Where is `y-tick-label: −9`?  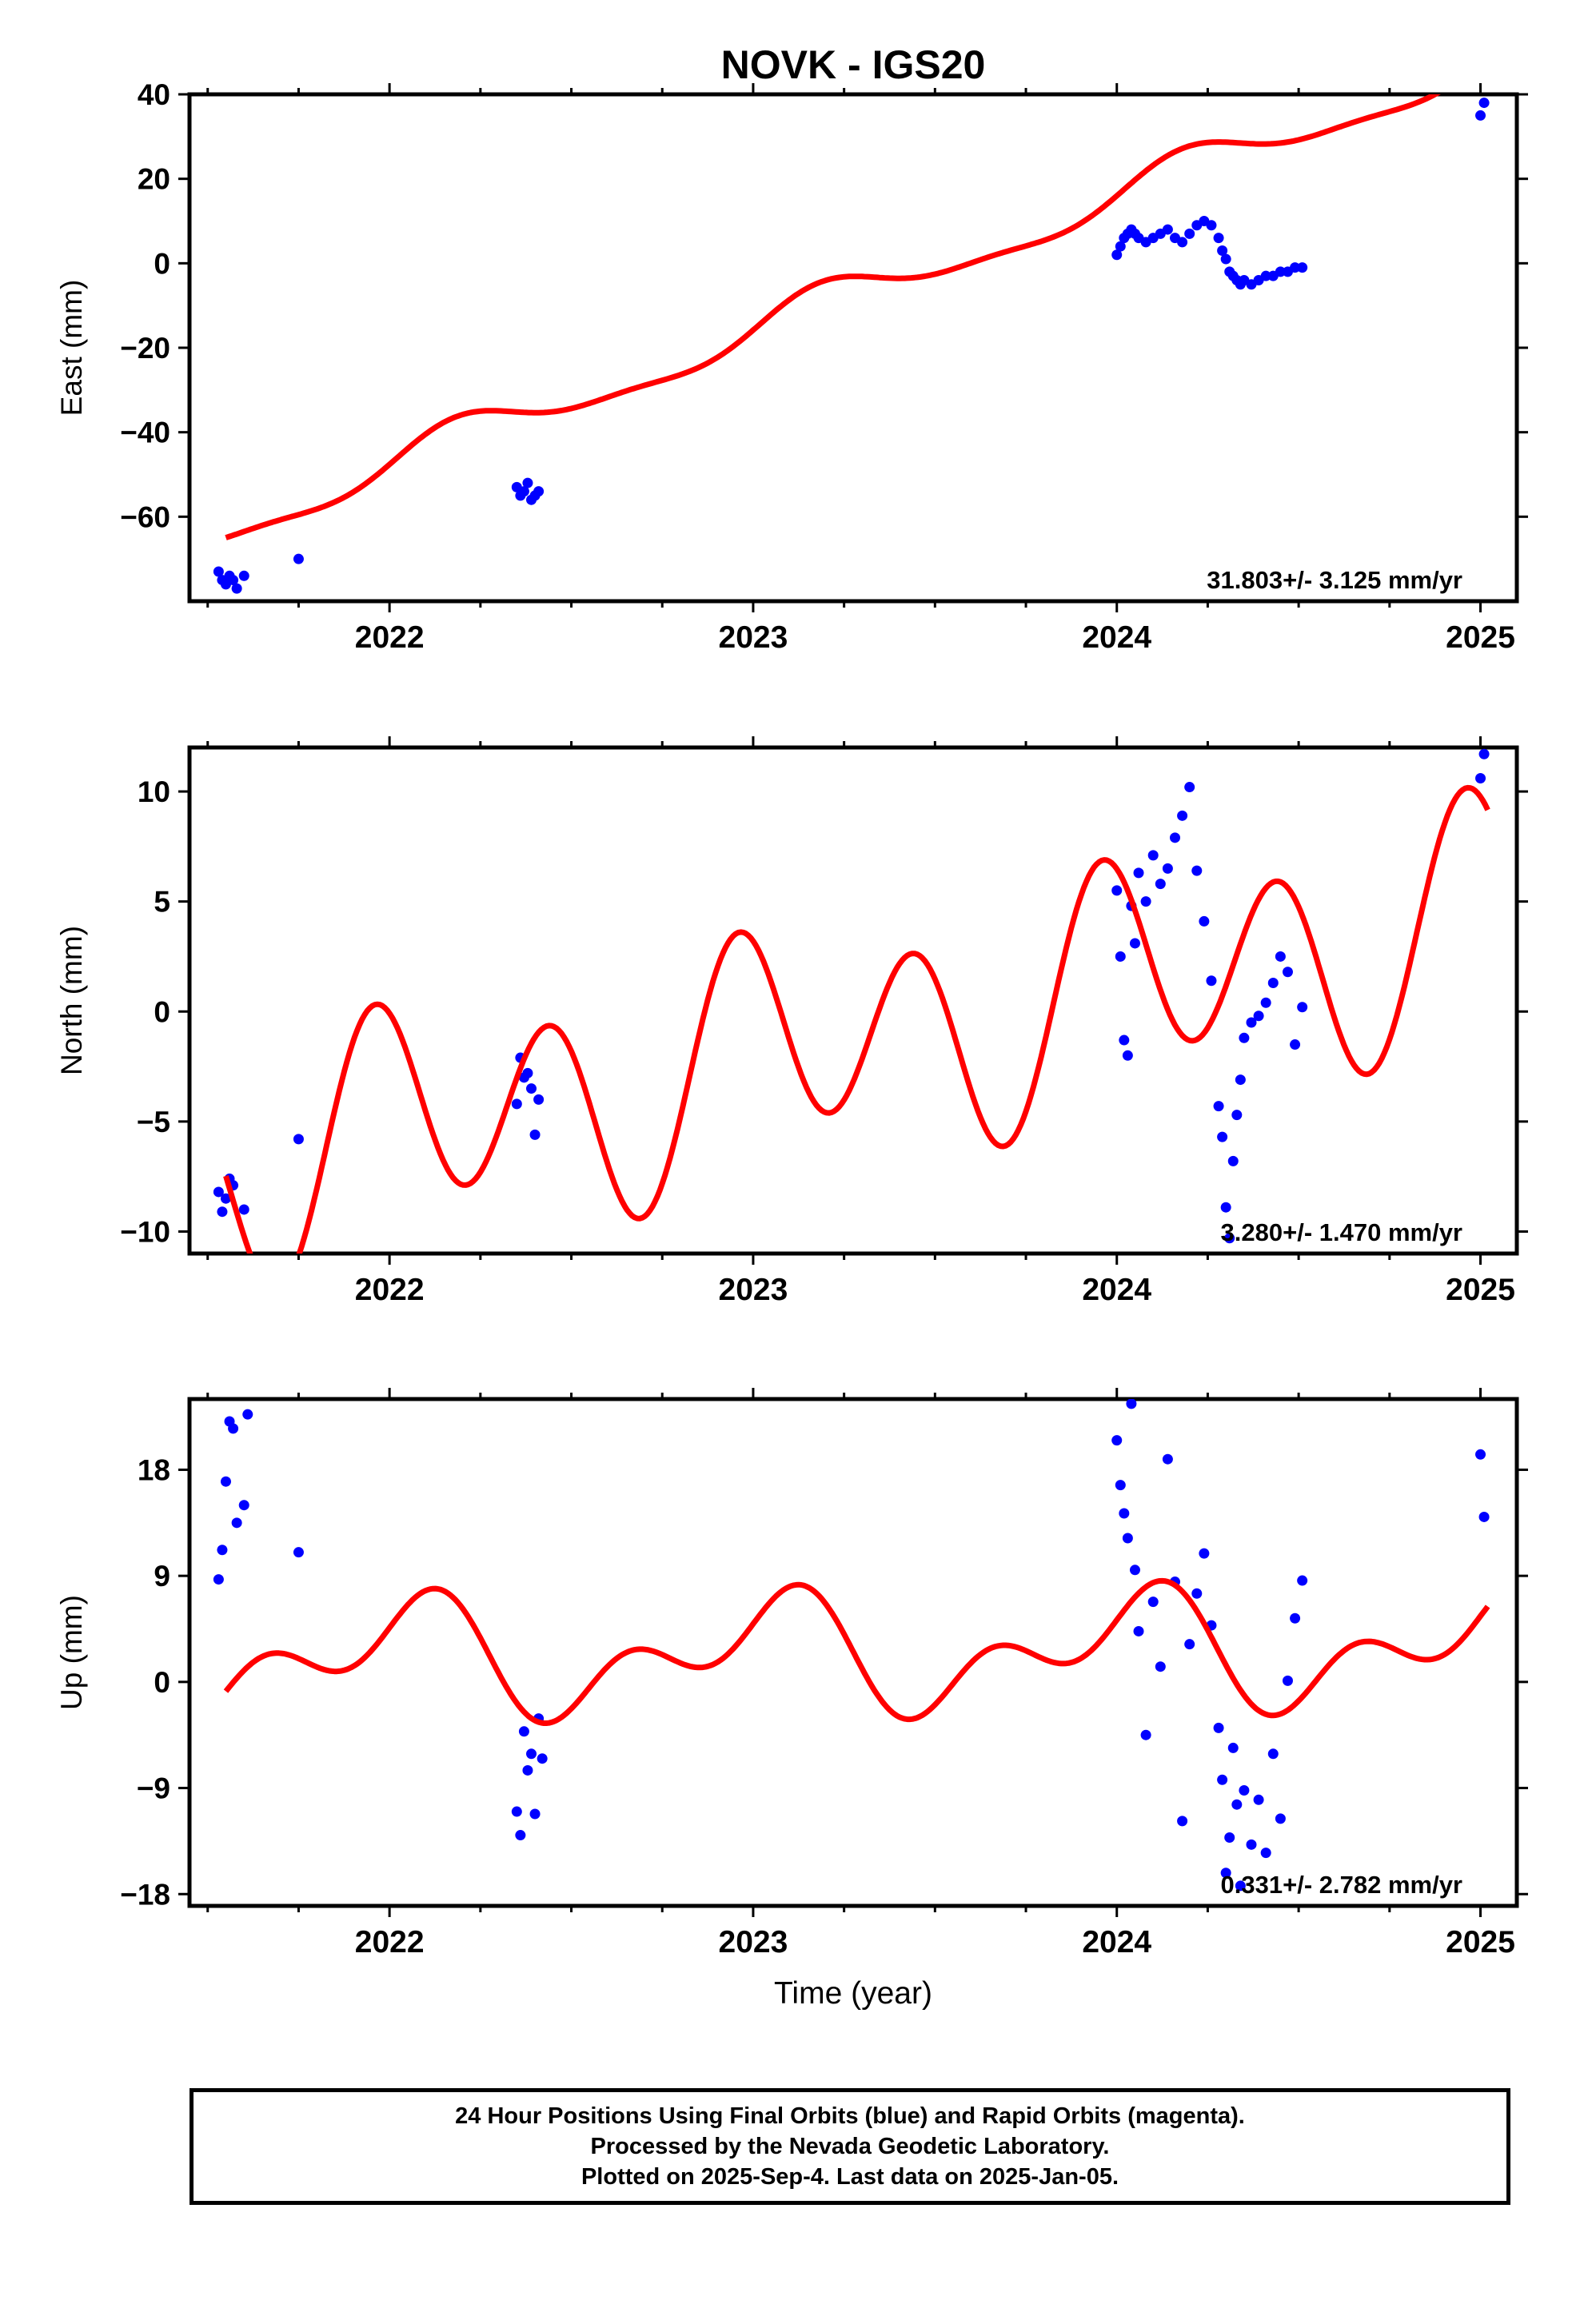
y-tick-label: −9 is located at coordinates (153, 1789).